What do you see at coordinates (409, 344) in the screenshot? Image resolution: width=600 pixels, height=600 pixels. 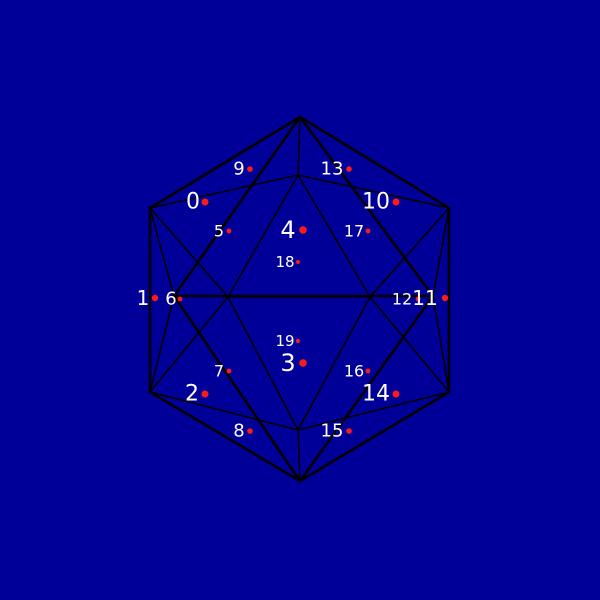 I see `edge-lr-iur` at bounding box center [409, 344].